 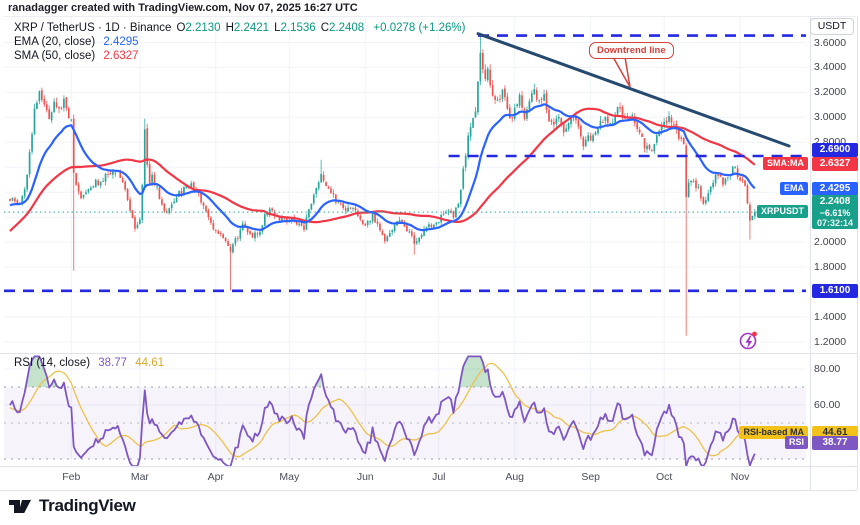 I want to click on price-tick: 1.8000, so click(x=830, y=267).